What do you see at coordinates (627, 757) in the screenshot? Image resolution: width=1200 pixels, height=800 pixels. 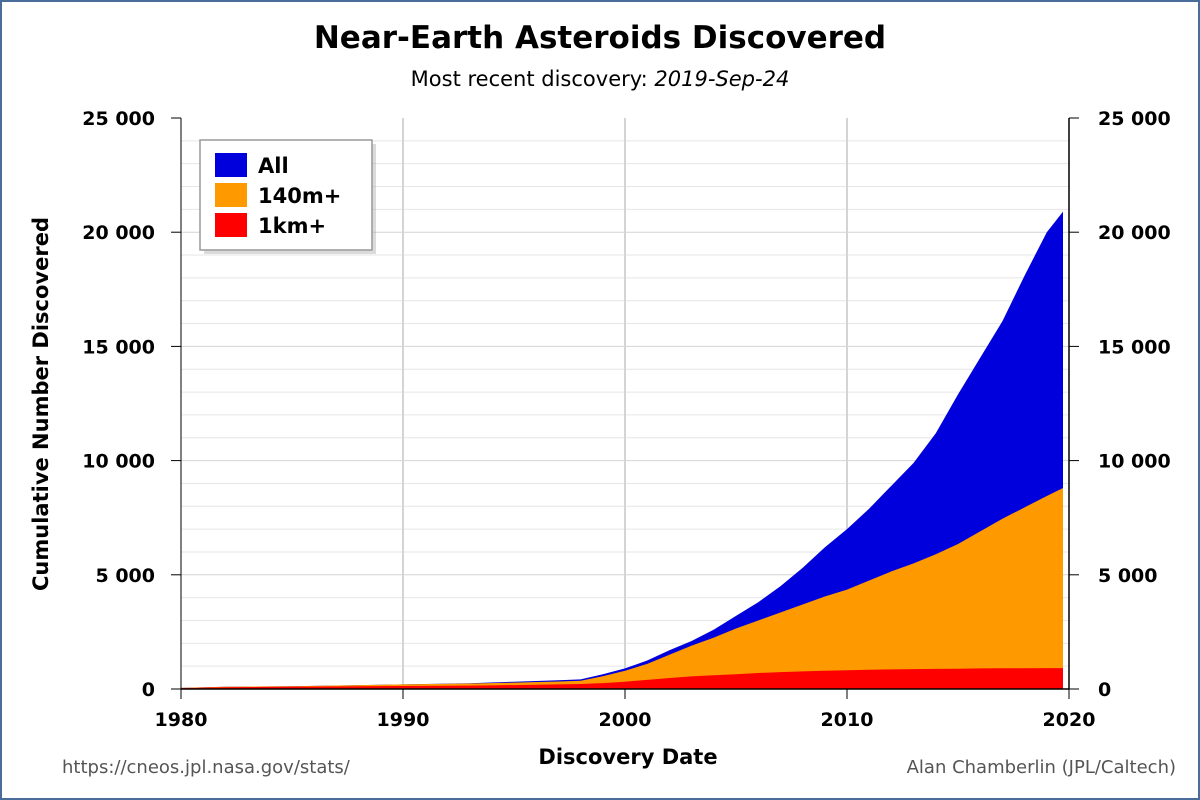 I see `x-axis-label: Discovery Date` at bounding box center [627, 757].